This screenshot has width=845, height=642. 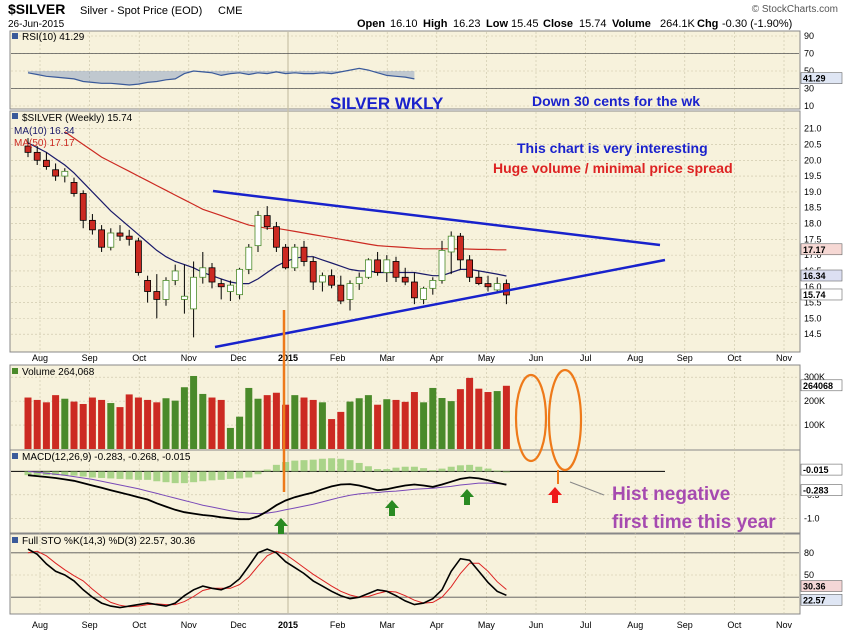 I want to click on sto-k-line, so click(x=267, y=578).